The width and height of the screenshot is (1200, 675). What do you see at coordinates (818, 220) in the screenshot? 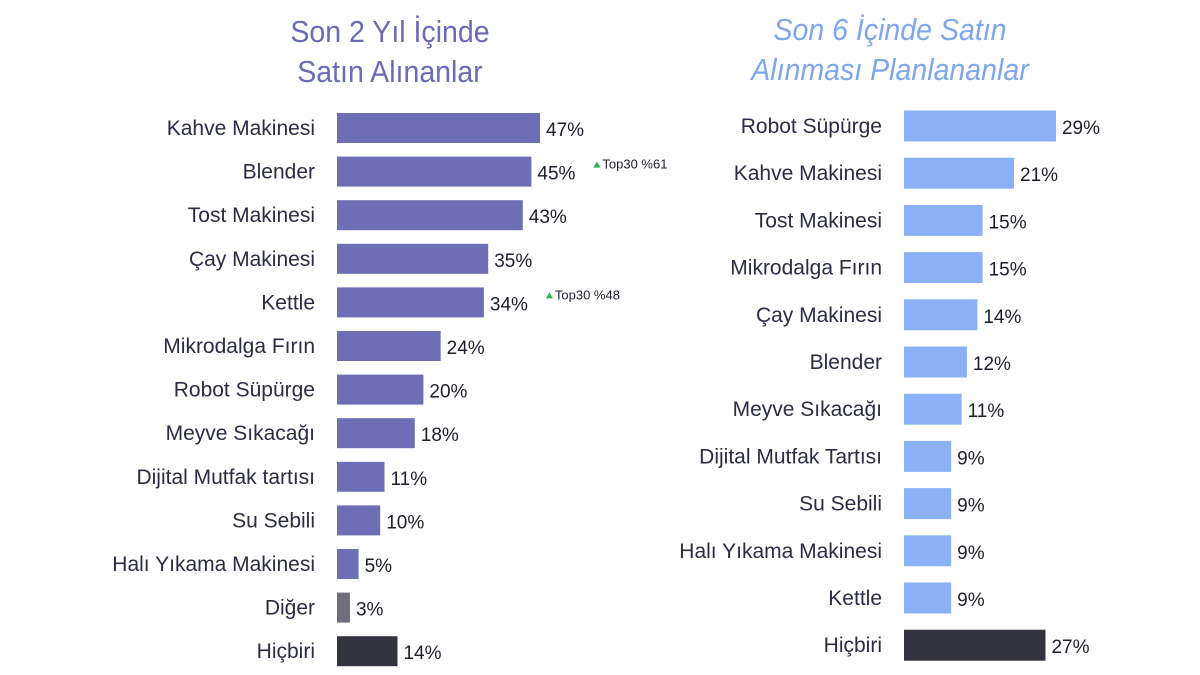
I see `category-label-right: Tost Makinesi` at bounding box center [818, 220].